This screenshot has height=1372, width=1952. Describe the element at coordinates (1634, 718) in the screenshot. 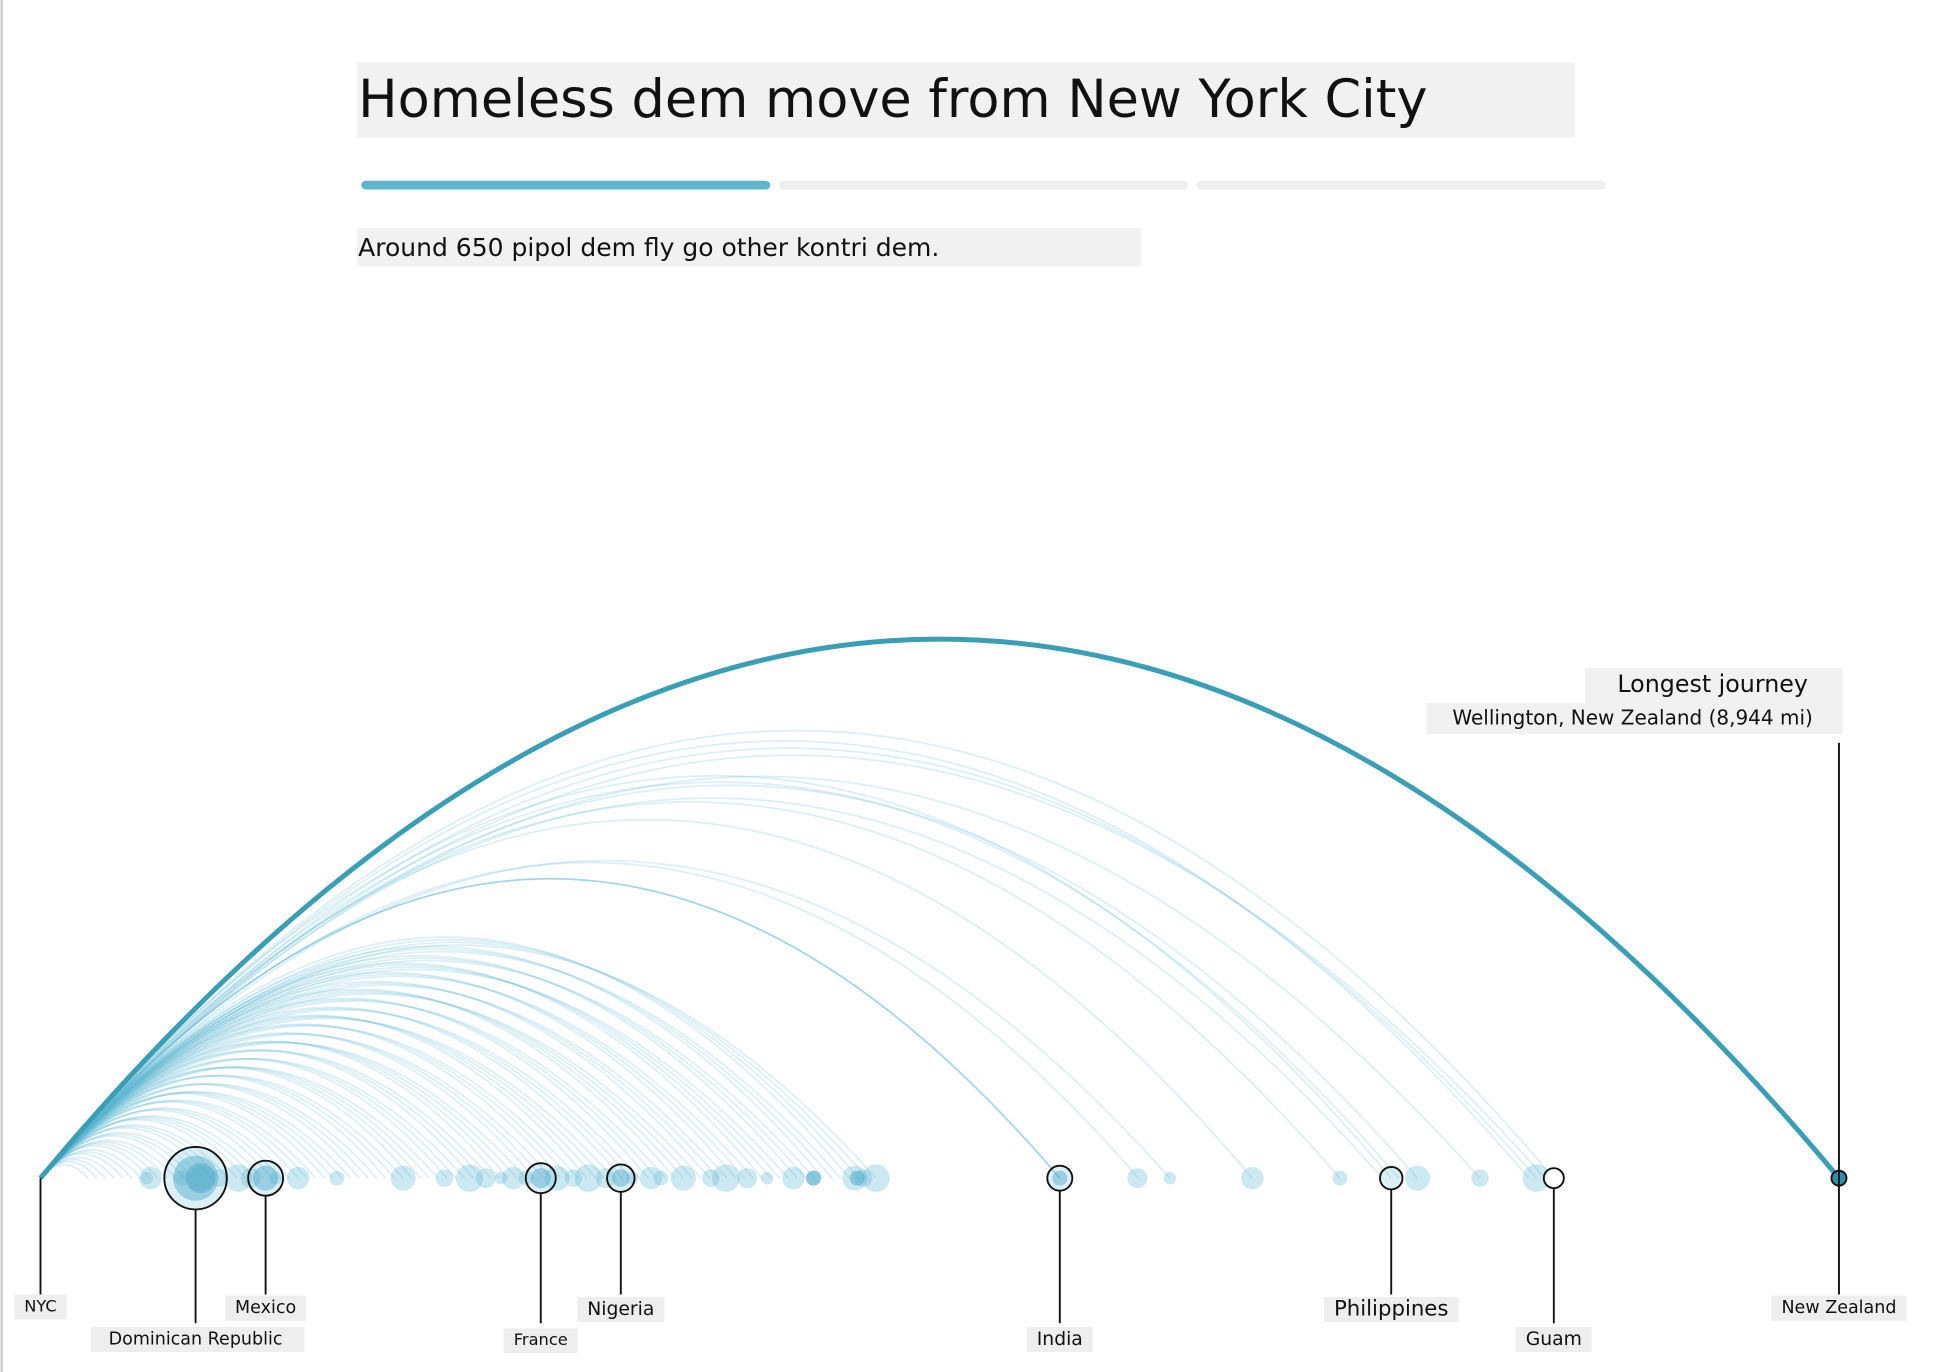

I see `annotation-box` at that location.